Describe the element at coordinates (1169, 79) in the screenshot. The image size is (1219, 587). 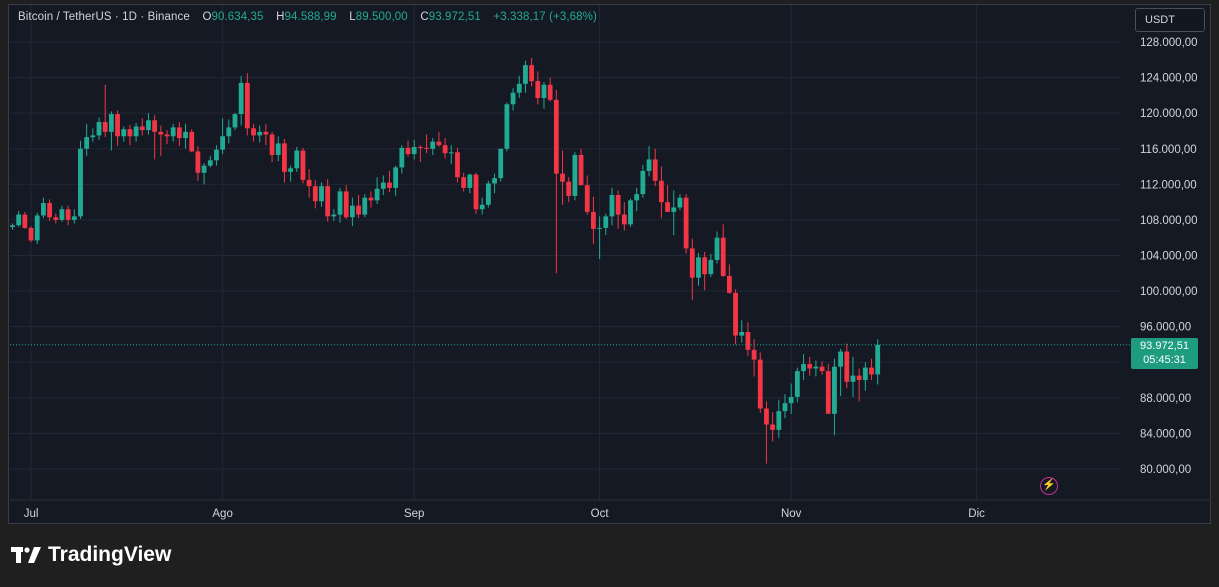
I see `y-axis-tick-label: 124.000,00` at that location.